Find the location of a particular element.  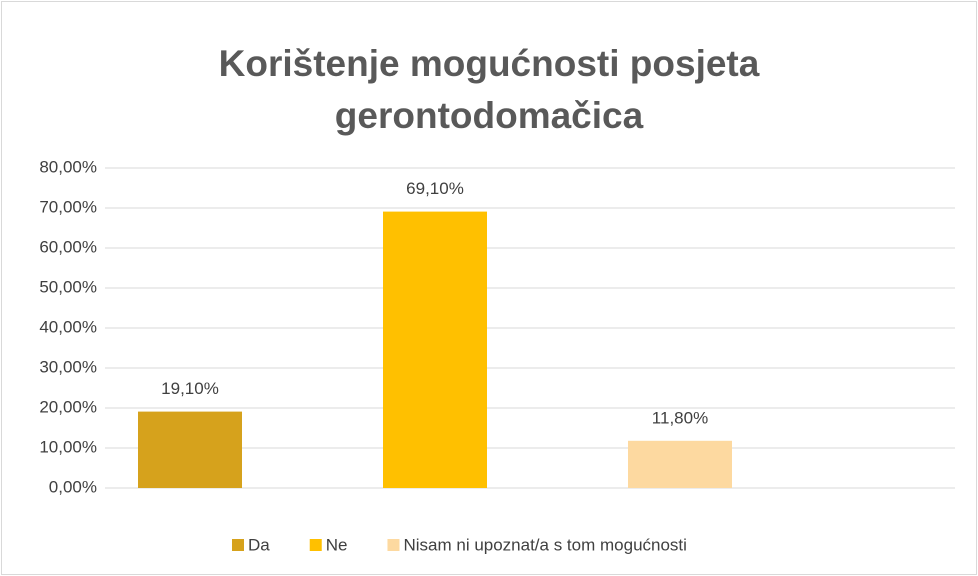

y-tick-label: 10,00% is located at coordinates (68, 446).